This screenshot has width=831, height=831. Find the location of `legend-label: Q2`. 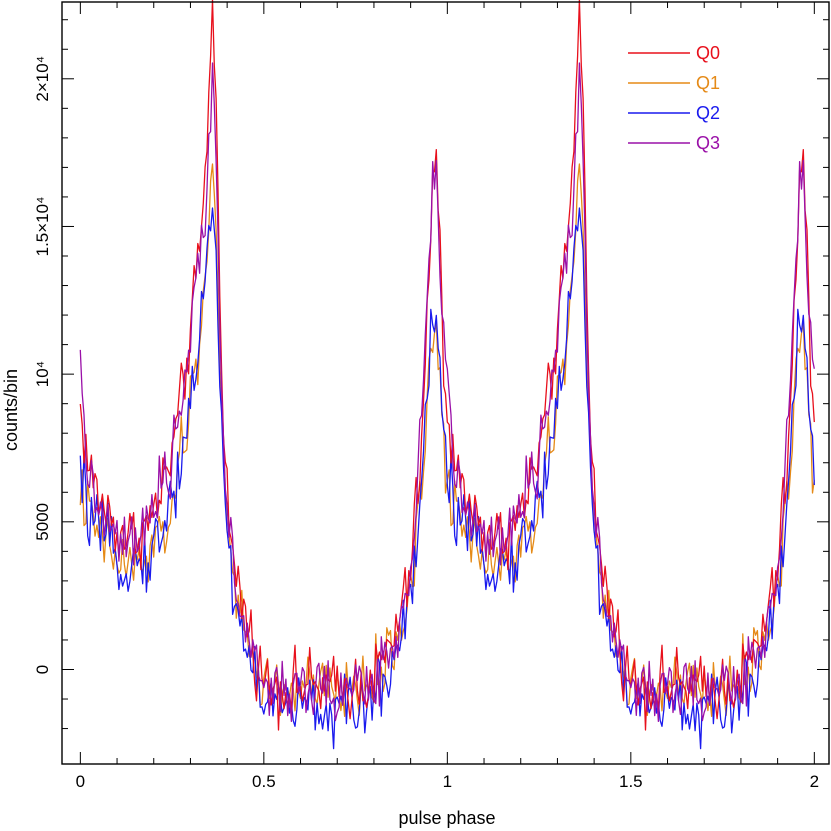

legend-label: Q2 is located at coordinates (708, 113).